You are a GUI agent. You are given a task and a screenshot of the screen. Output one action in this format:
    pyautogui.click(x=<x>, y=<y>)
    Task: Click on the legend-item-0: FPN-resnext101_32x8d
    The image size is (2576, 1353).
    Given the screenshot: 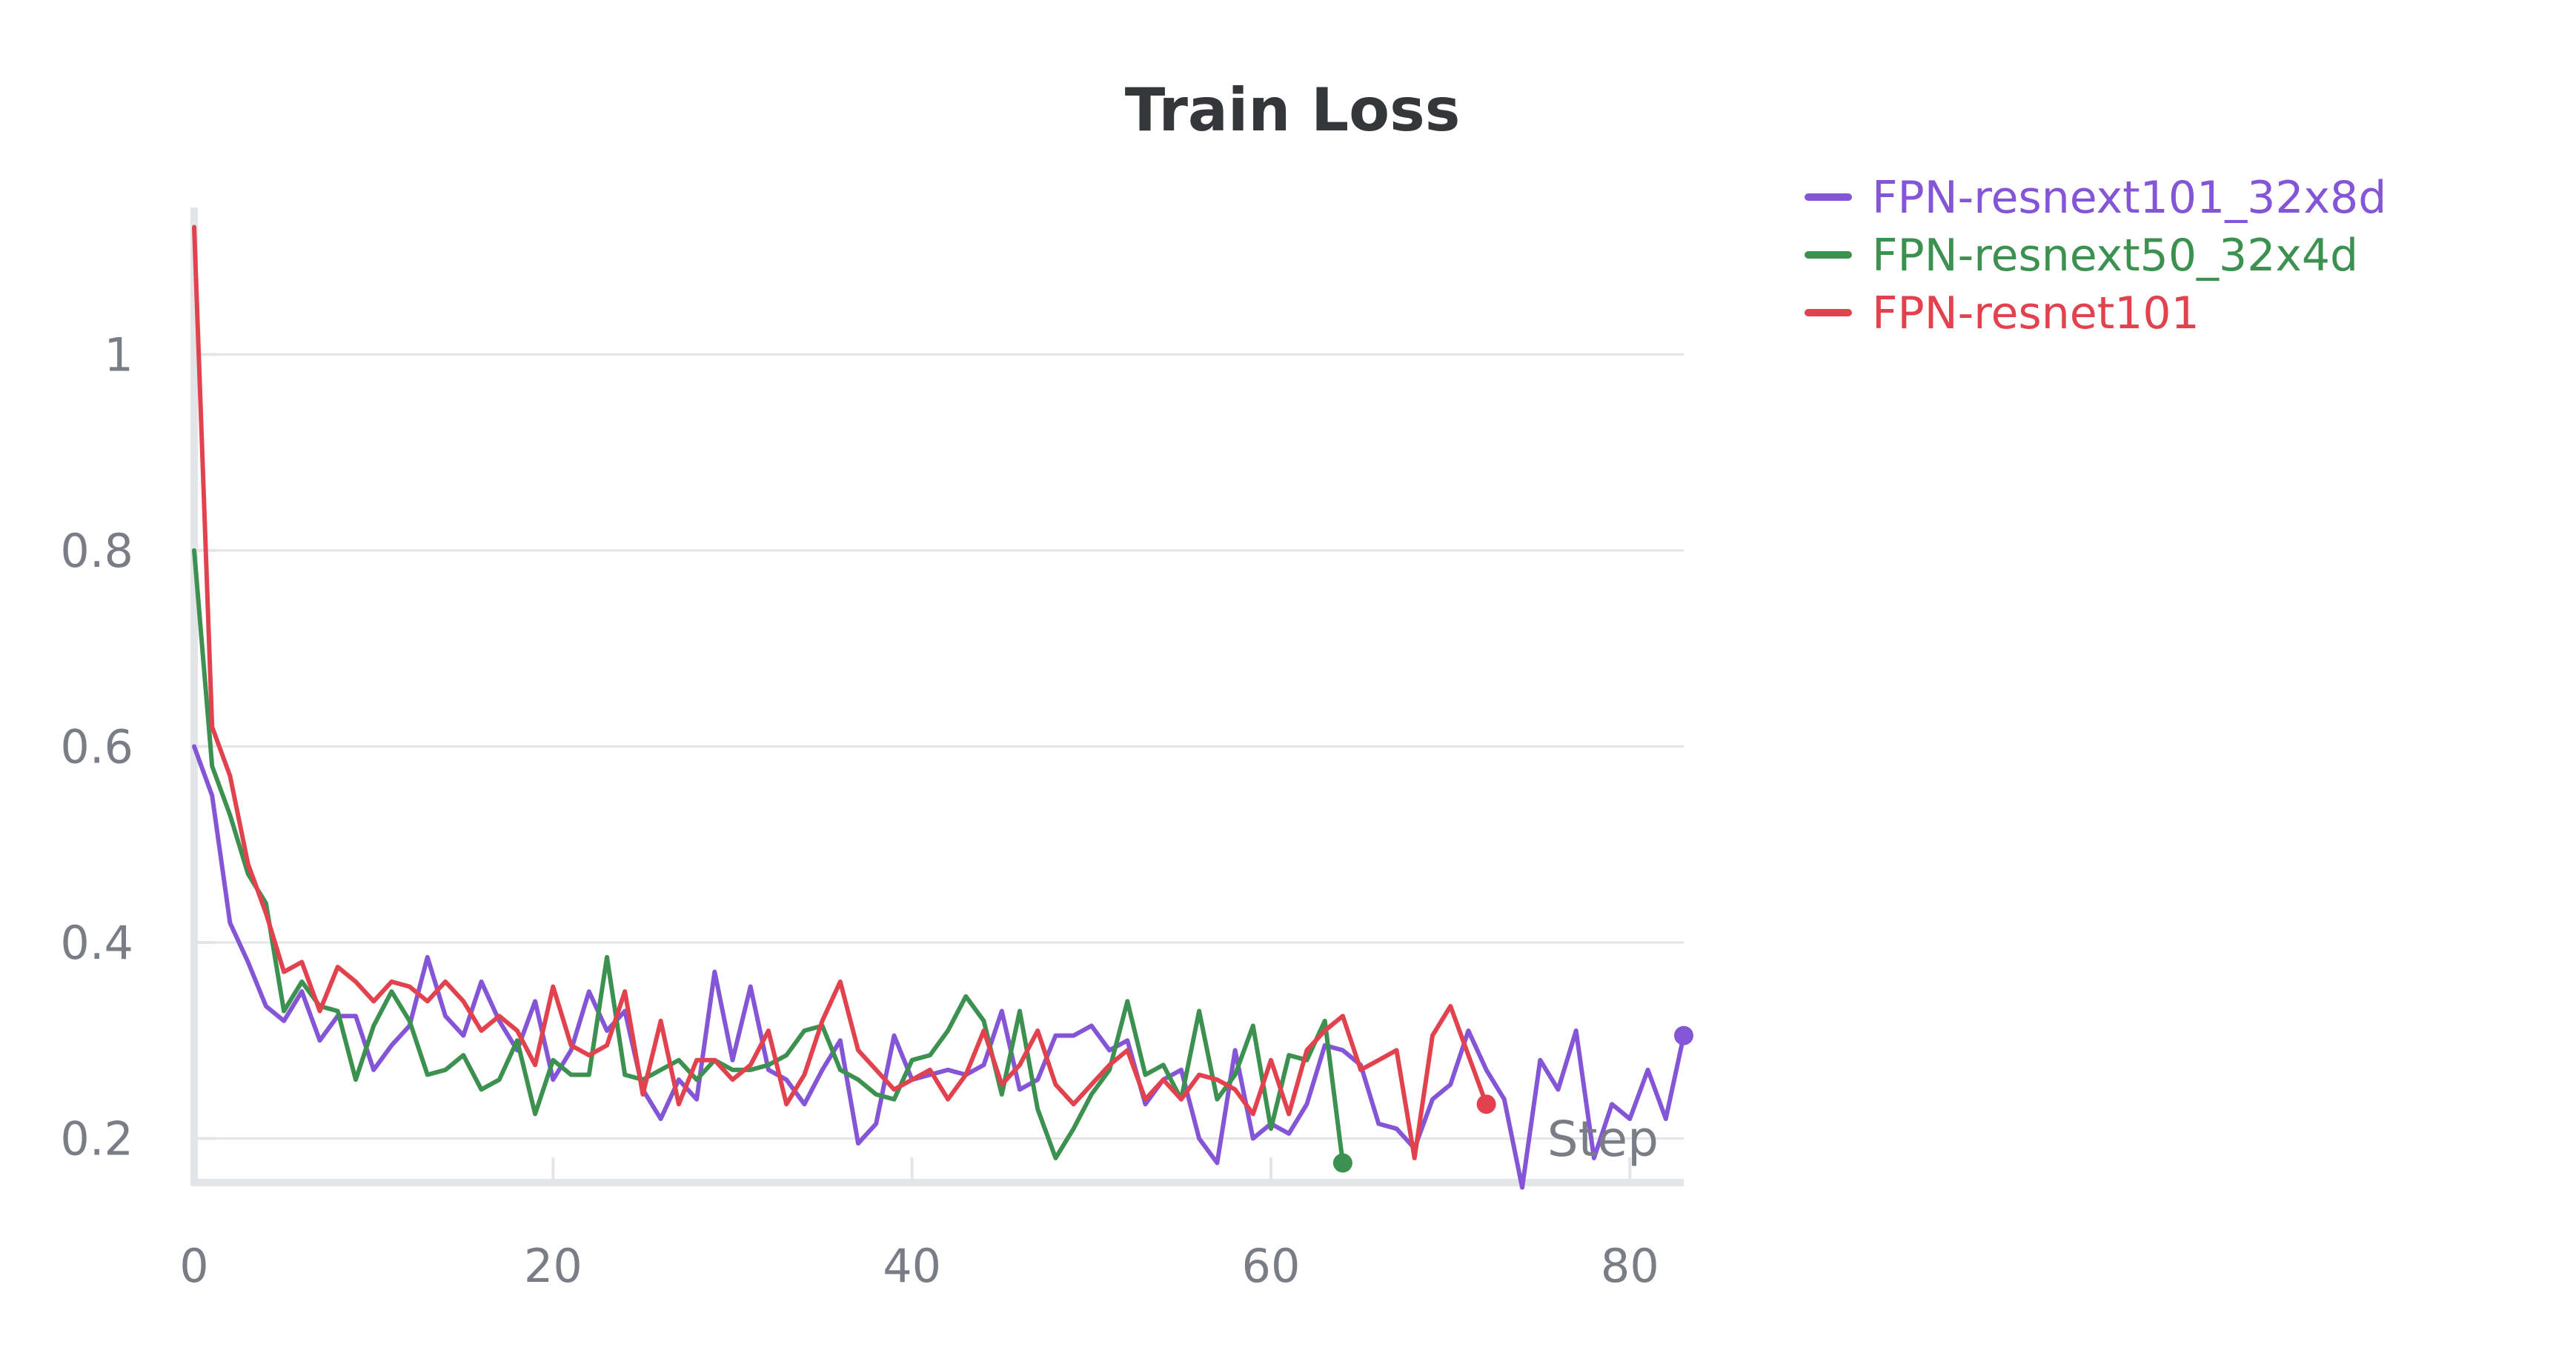 What is the action you would take?
    pyautogui.click(x=2095, y=198)
    